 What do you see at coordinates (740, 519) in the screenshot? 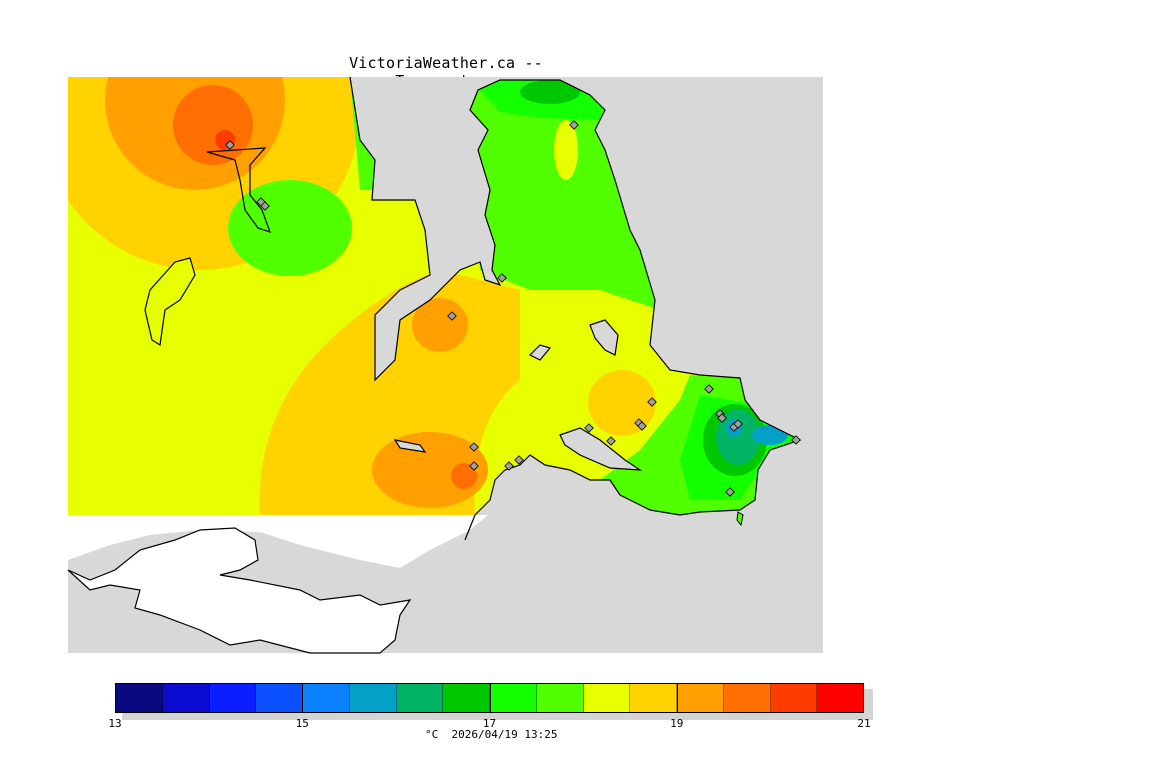
I see `small-island` at bounding box center [740, 519].